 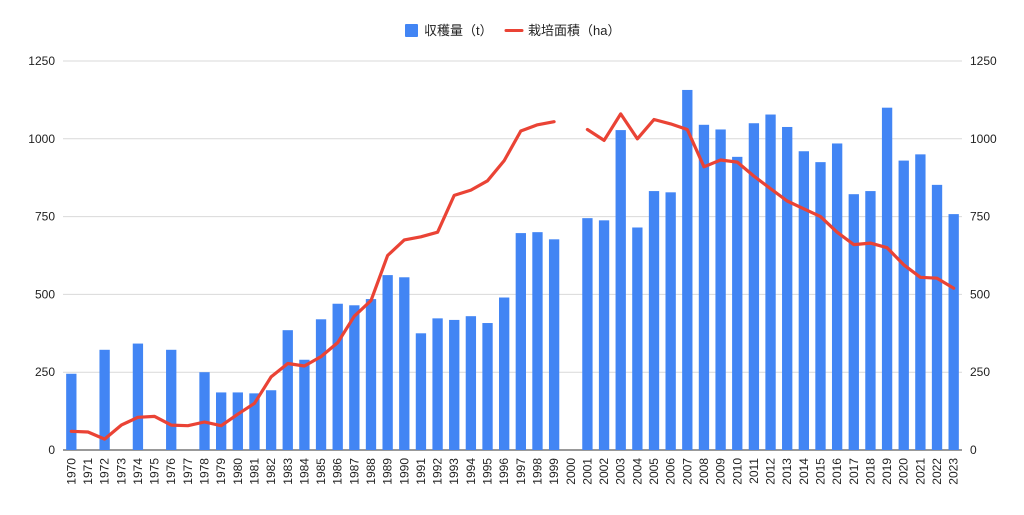 What do you see at coordinates (937, 471) in the screenshot?
I see `x-tick-label: 2022` at bounding box center [937, 471].